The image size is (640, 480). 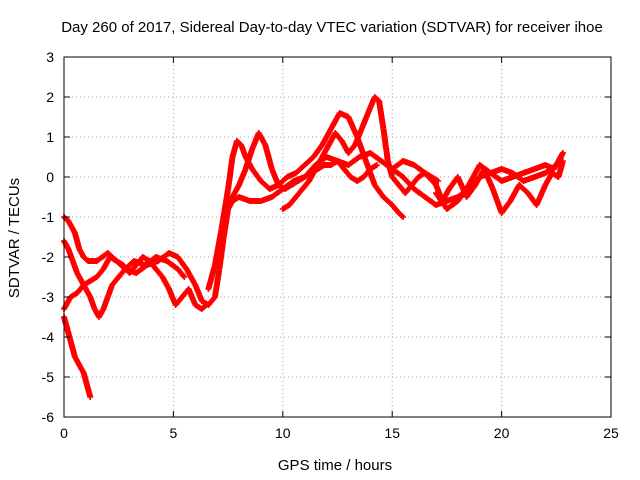 I want to click on x-tick-label: 15, so click(x=392, y=433).